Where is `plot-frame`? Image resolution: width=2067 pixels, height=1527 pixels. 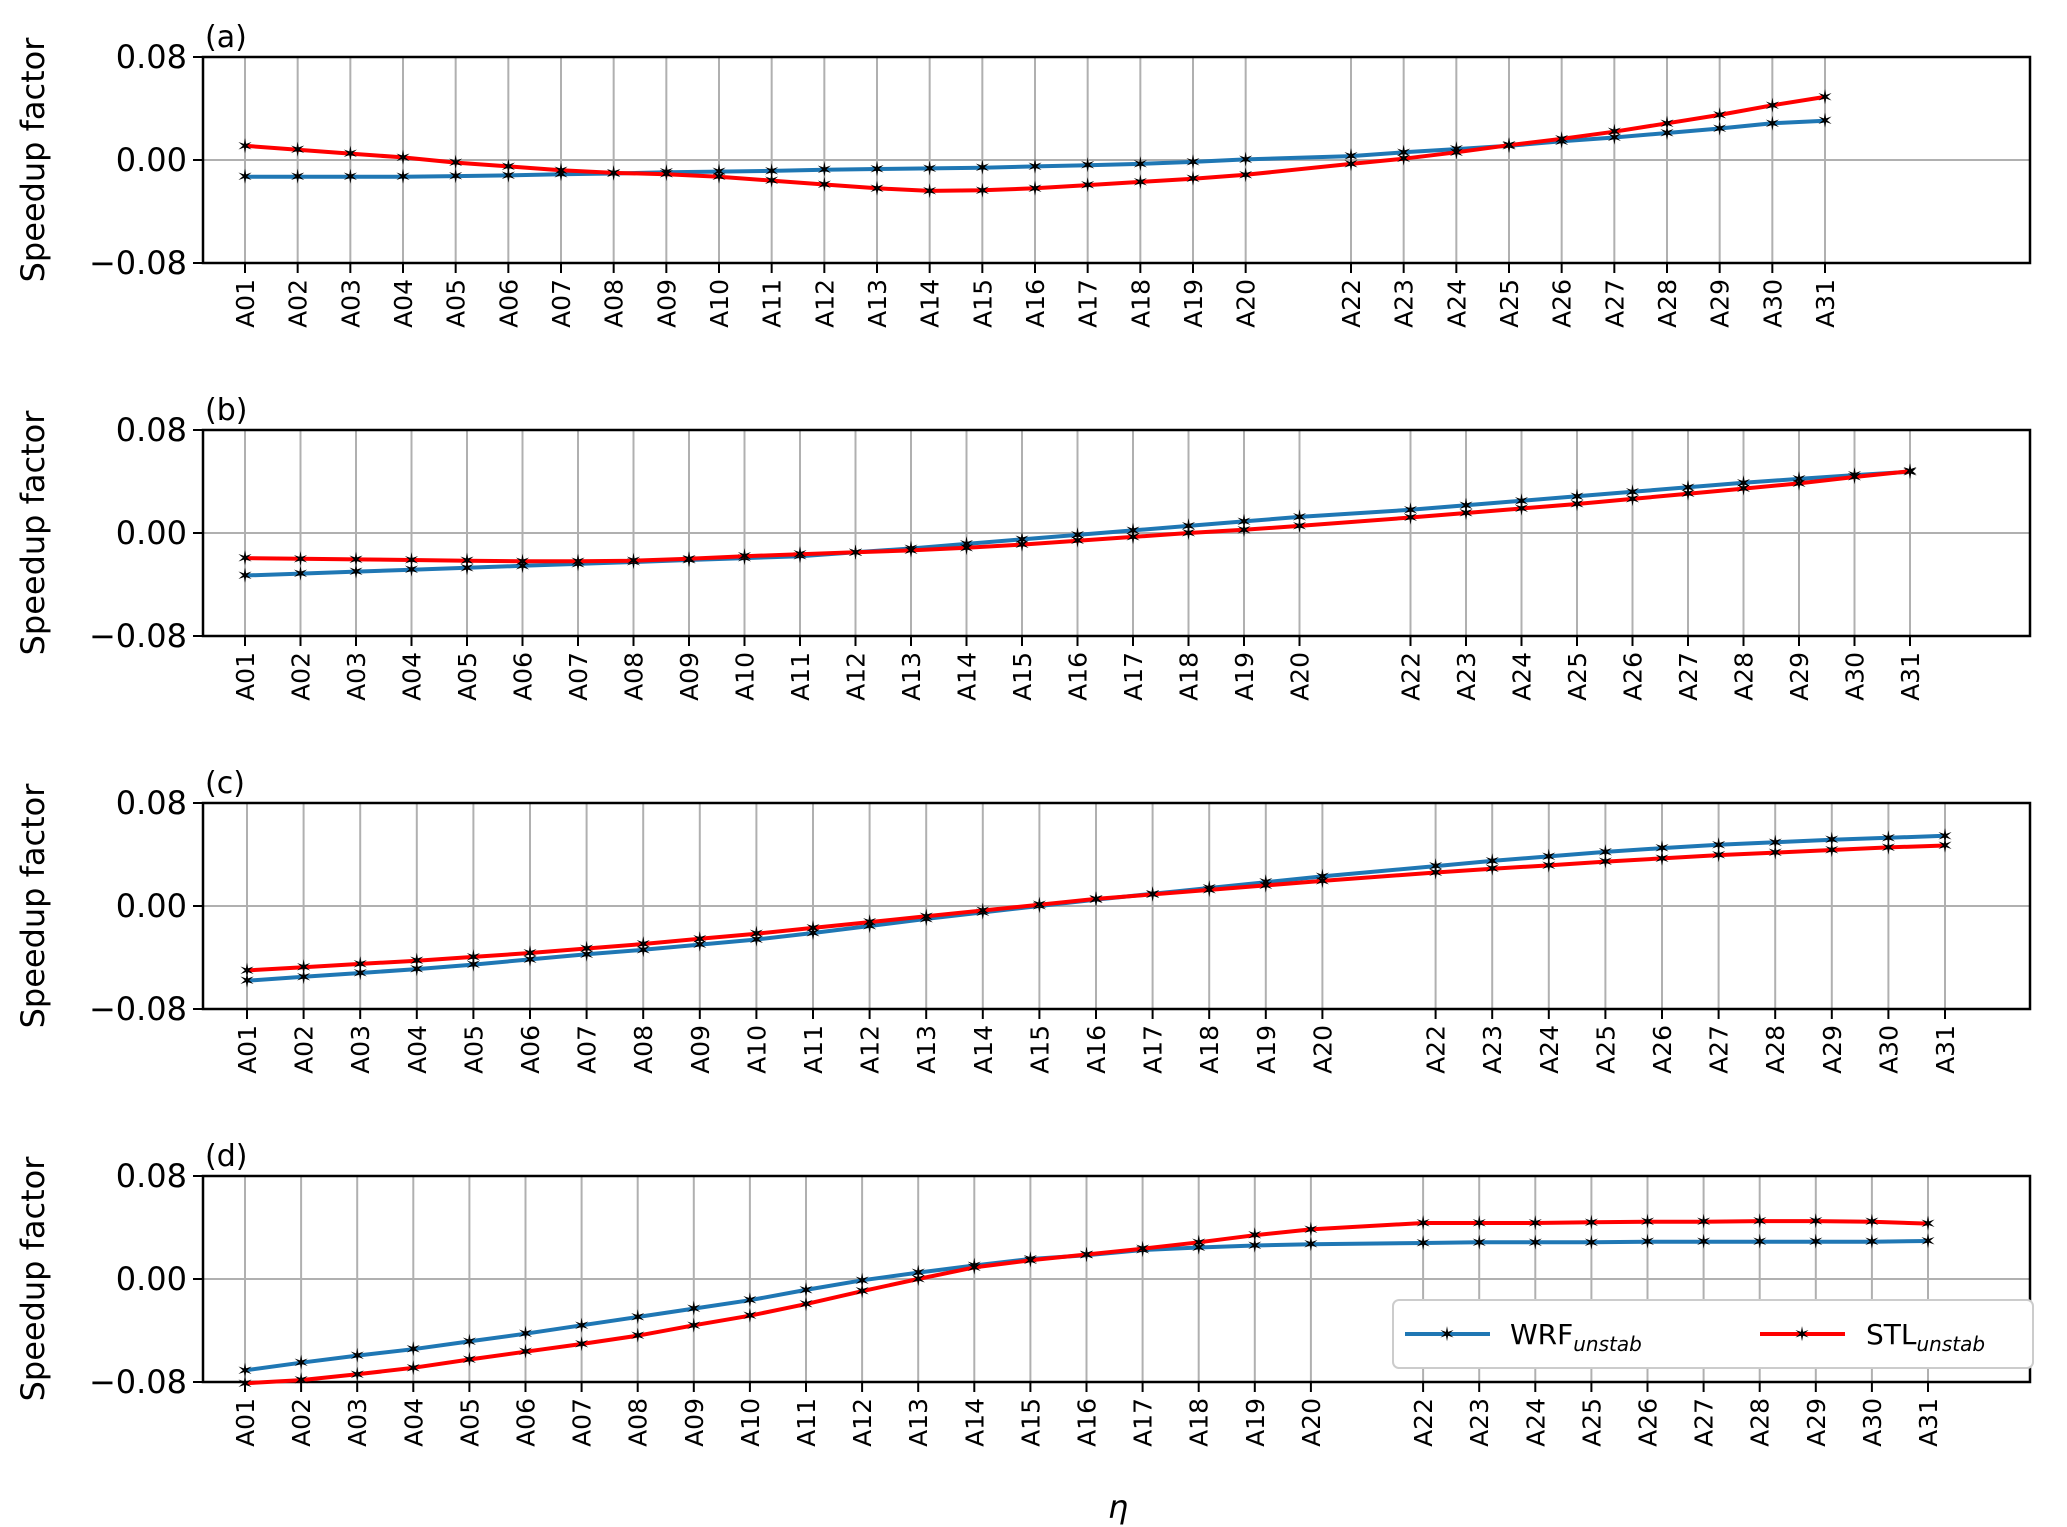 plot-frame is located at coordinates (1116, 906).